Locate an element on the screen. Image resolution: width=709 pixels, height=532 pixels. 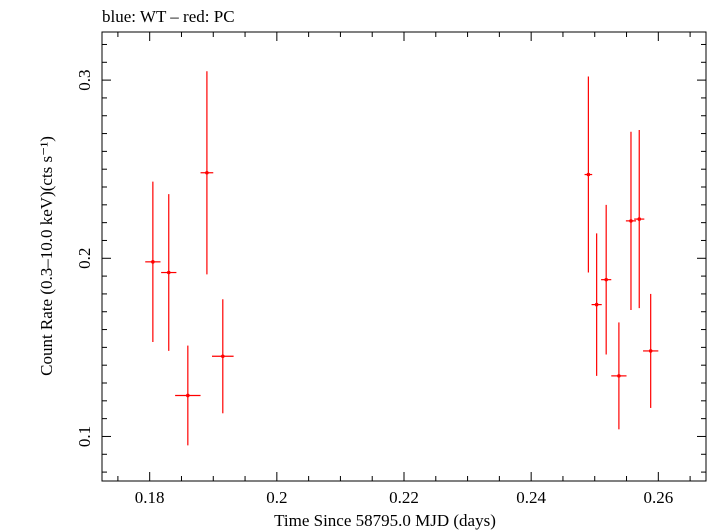
x-tick-label: 0.22 is located at coordinates (404, 497).